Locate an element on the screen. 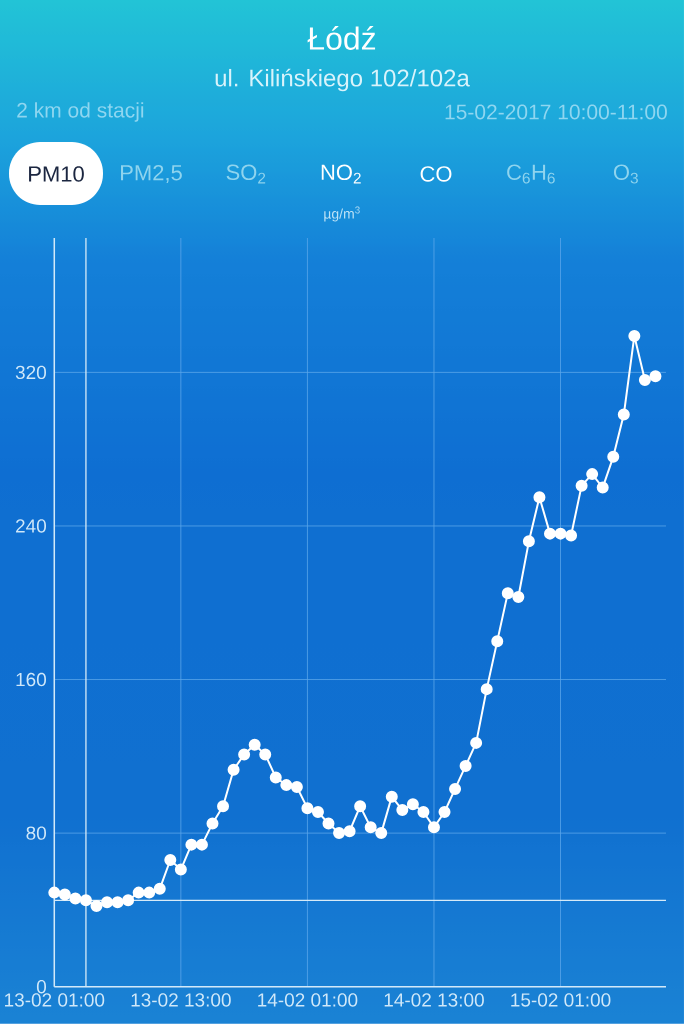  text: 15-02-2017 10:00-11:00 is located at coordinates (556, 112).